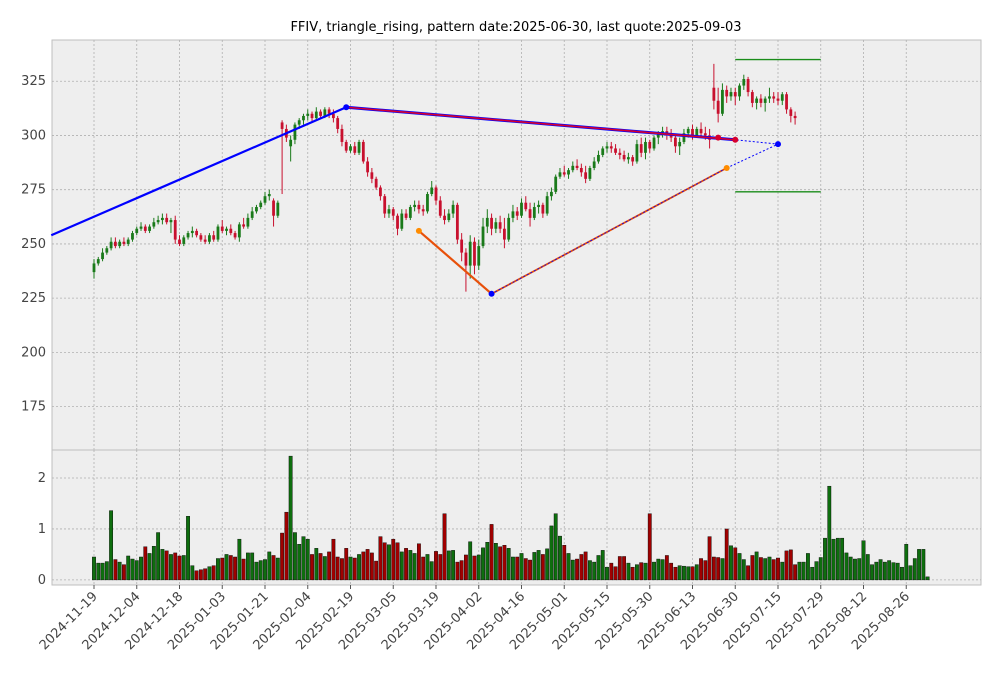 Image resolution: width=1001 pixels, height=678 pixels. I want to click on price-tick-label: 300, so click(33, 135).